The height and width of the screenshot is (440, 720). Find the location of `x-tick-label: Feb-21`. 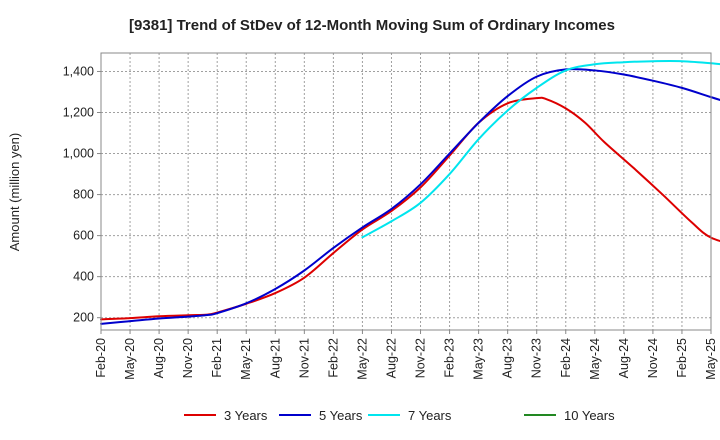

x-tick-label: Feb-21 is located at coordinates (217, 358).